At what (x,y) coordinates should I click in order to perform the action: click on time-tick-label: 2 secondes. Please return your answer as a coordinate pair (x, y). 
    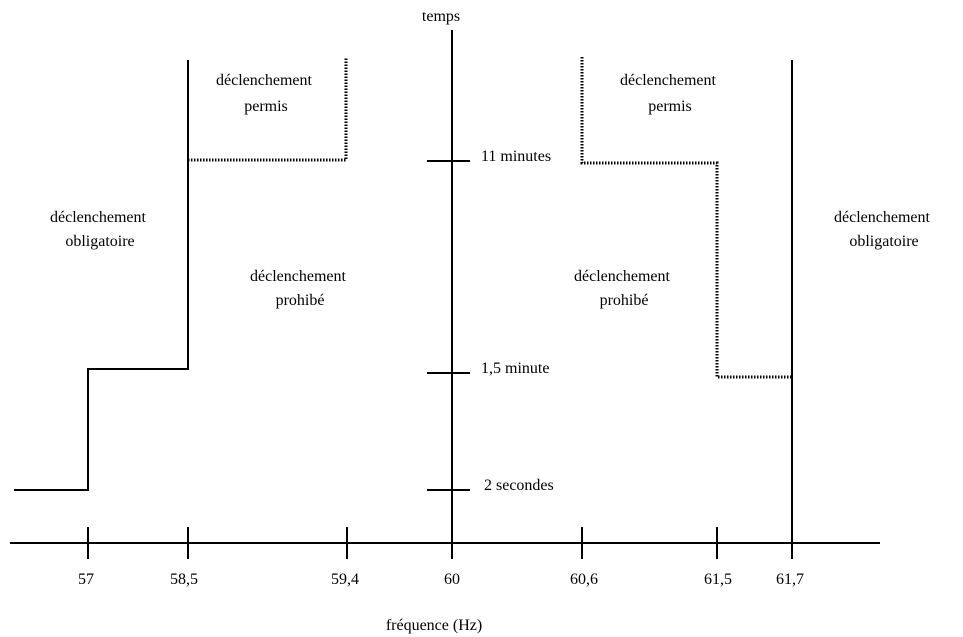
    Looking at the image, I should click on (519, 485).